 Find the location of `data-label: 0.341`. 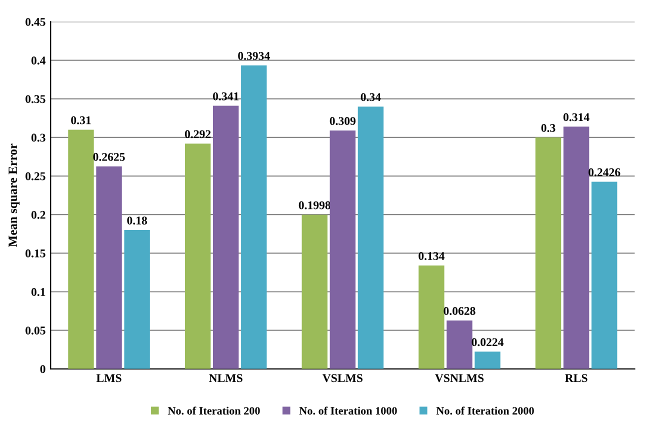

data-label: 0.341 is located at coordinates (226, 96).